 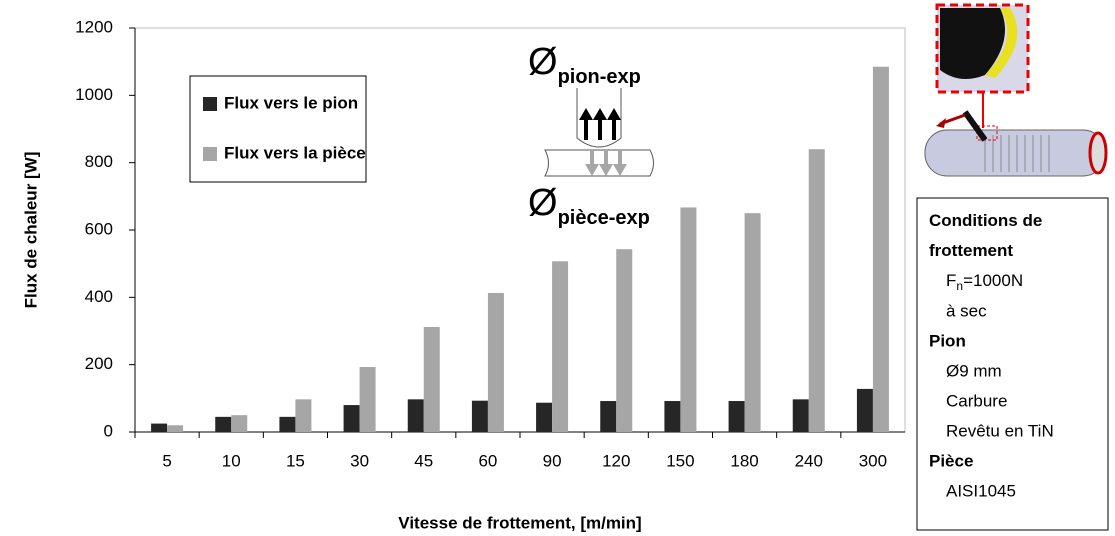 I want to click on annotation: Øpièce-exp, so click(x=589, y=205).